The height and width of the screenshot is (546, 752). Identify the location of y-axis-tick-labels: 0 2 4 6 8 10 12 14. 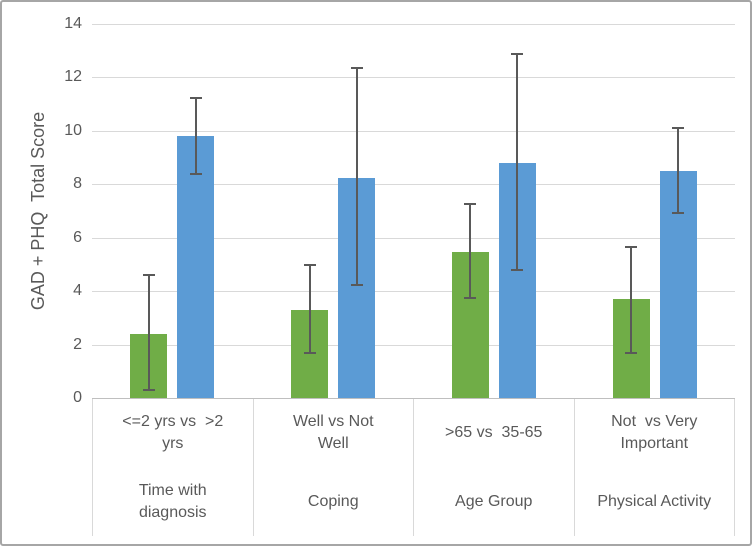
(42, 210).